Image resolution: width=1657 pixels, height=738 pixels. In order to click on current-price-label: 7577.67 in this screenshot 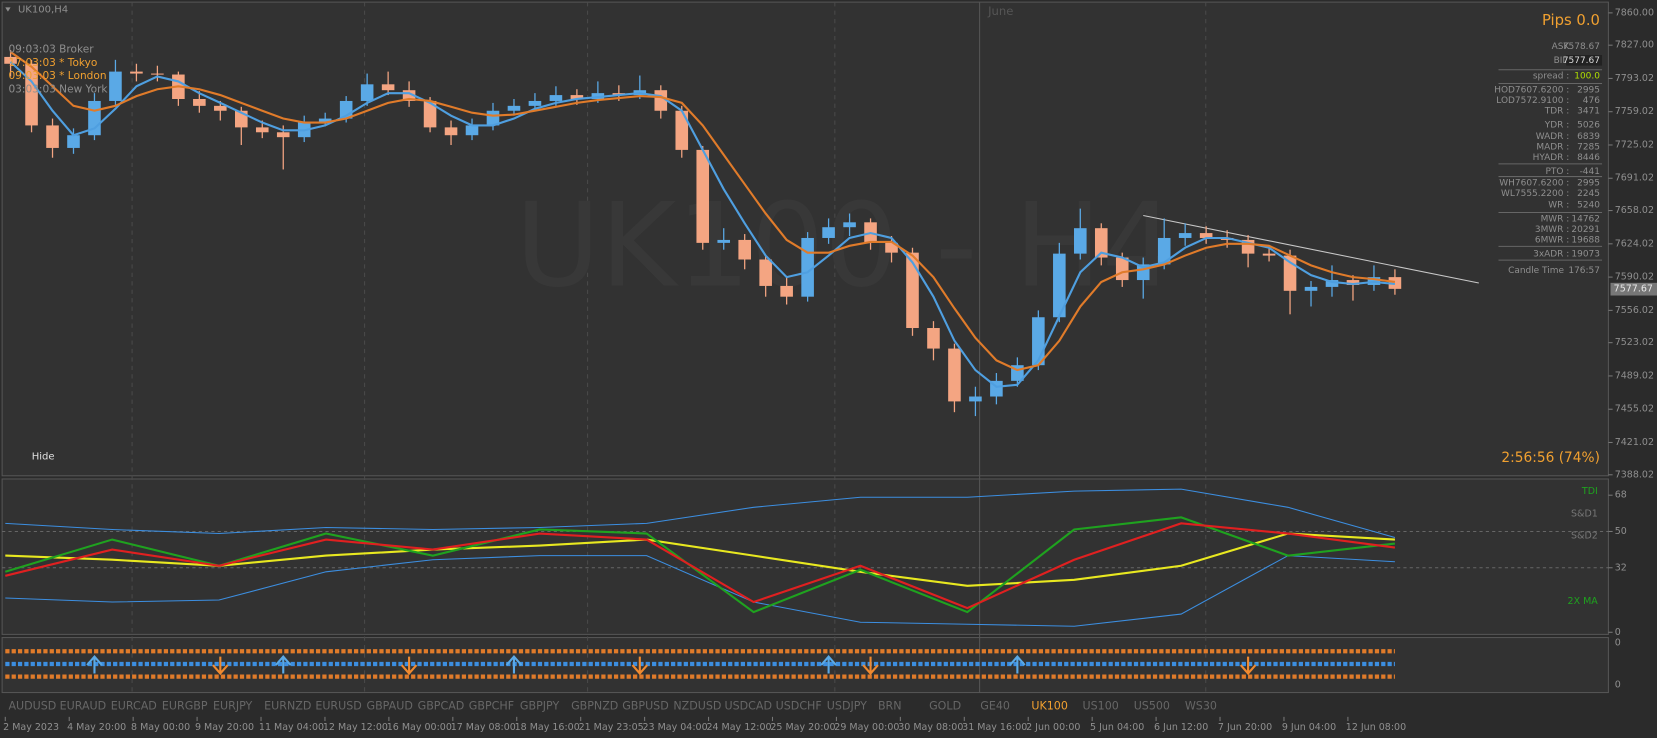, I will do `click(1633, 289)`.